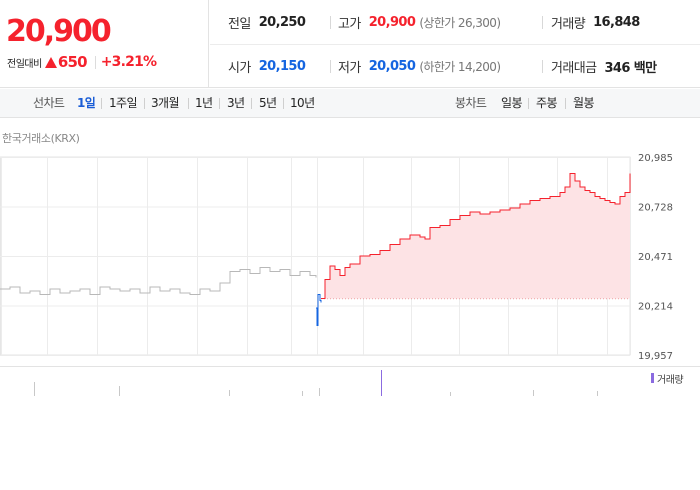 Image resolution: width=700 pixels, height=490 pixels. I want to click on high-label: 고가, so click(349, 24).